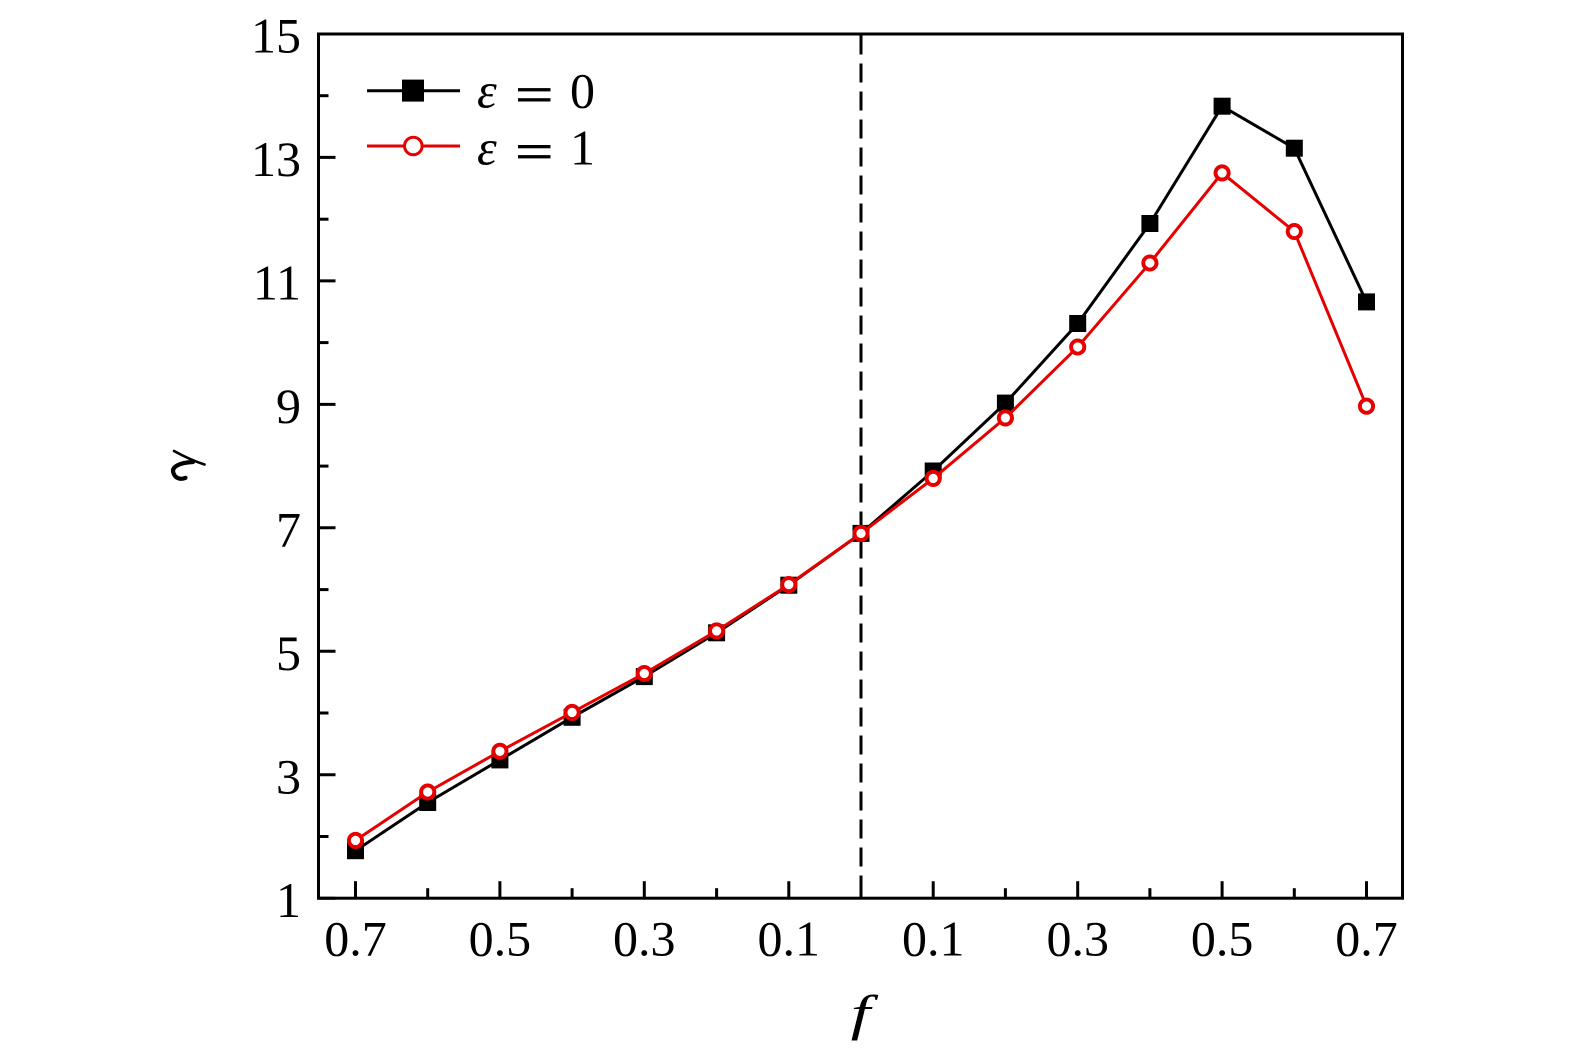 The height and width of the screenshot is (1053, 1575). What do you see at coordinates (288, 776) in the screenshot?
I see `svg-text: 3` at bounding box center [288, 776].